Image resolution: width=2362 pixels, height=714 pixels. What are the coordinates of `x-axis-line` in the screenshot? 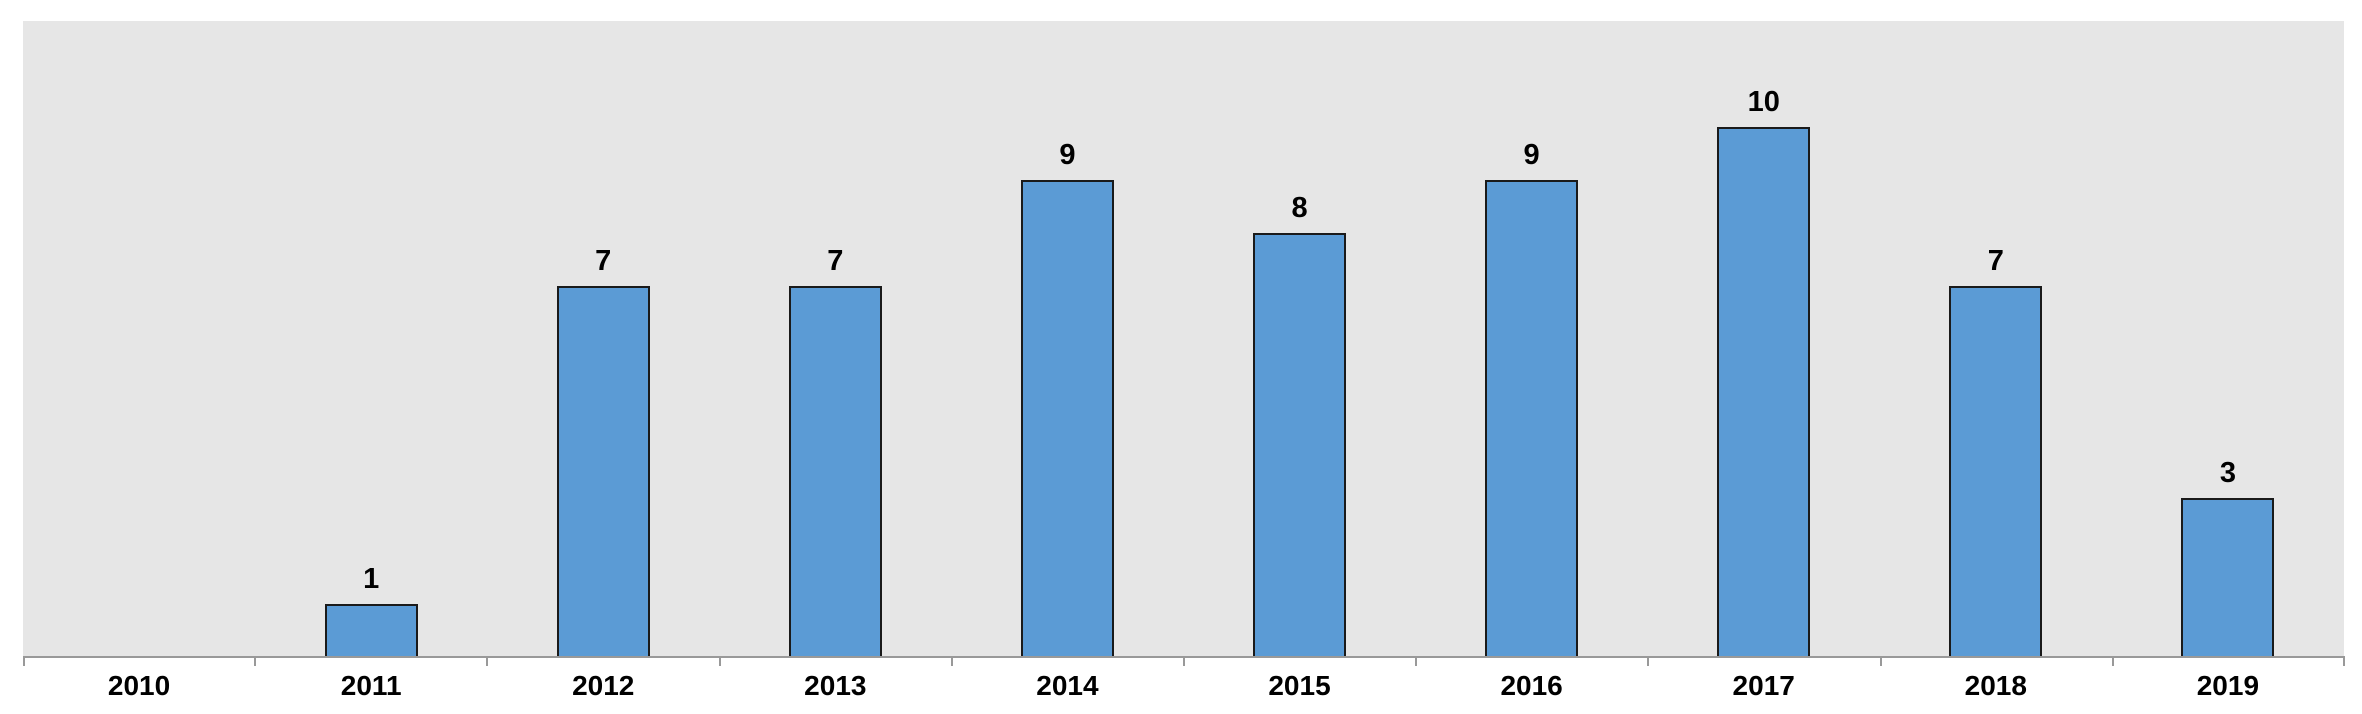 It's located at (1184, 661).